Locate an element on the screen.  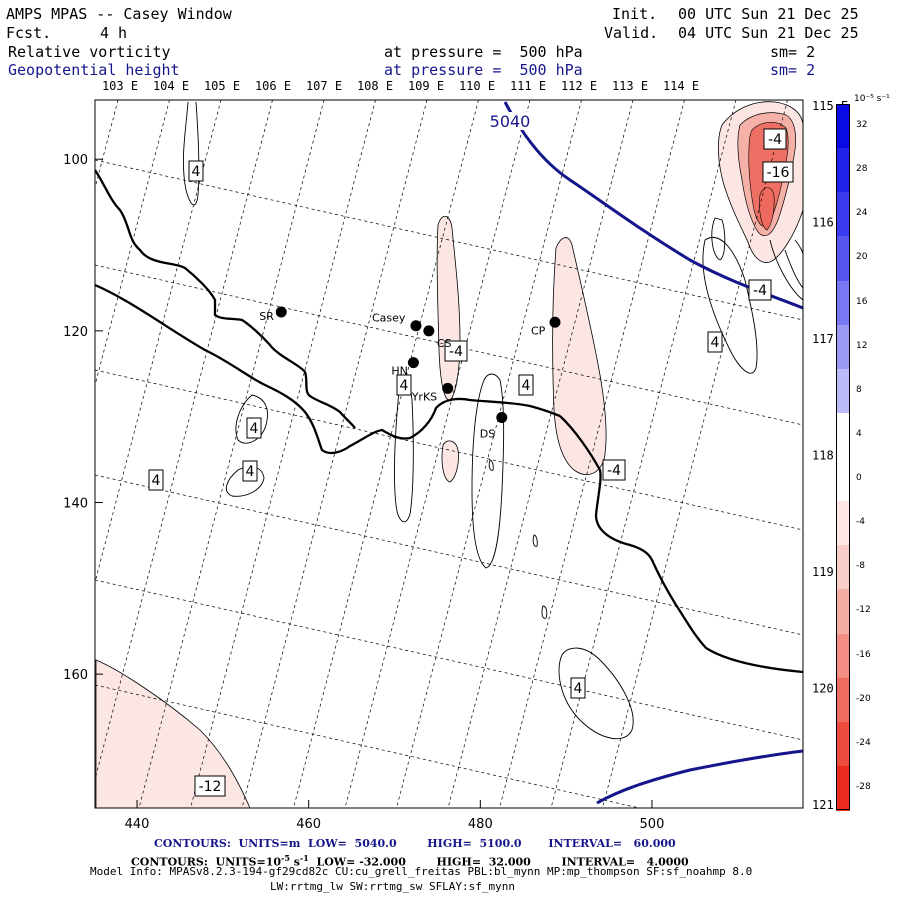
longitude-label-top: 112 E is located at coordinates (579, 86).